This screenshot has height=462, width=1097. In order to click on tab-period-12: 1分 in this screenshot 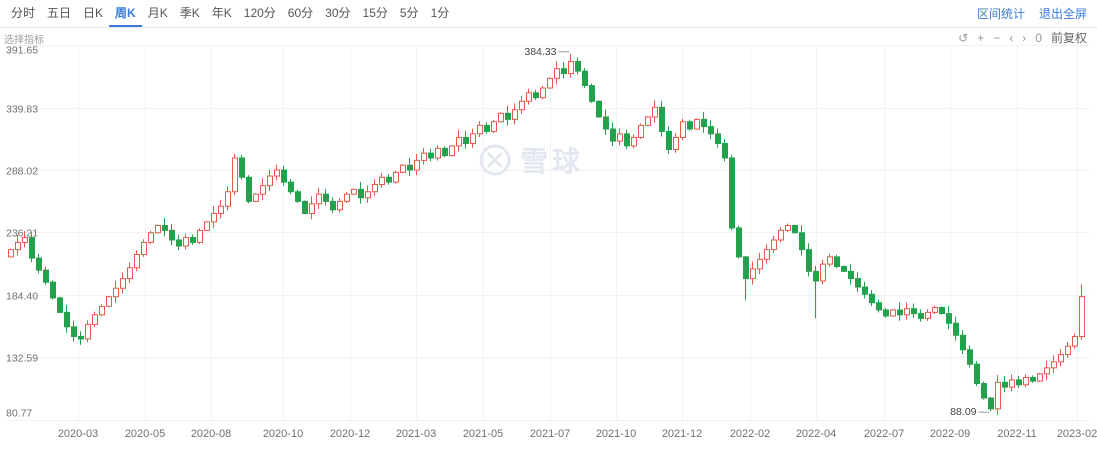, I will do `click(440, 13)`.